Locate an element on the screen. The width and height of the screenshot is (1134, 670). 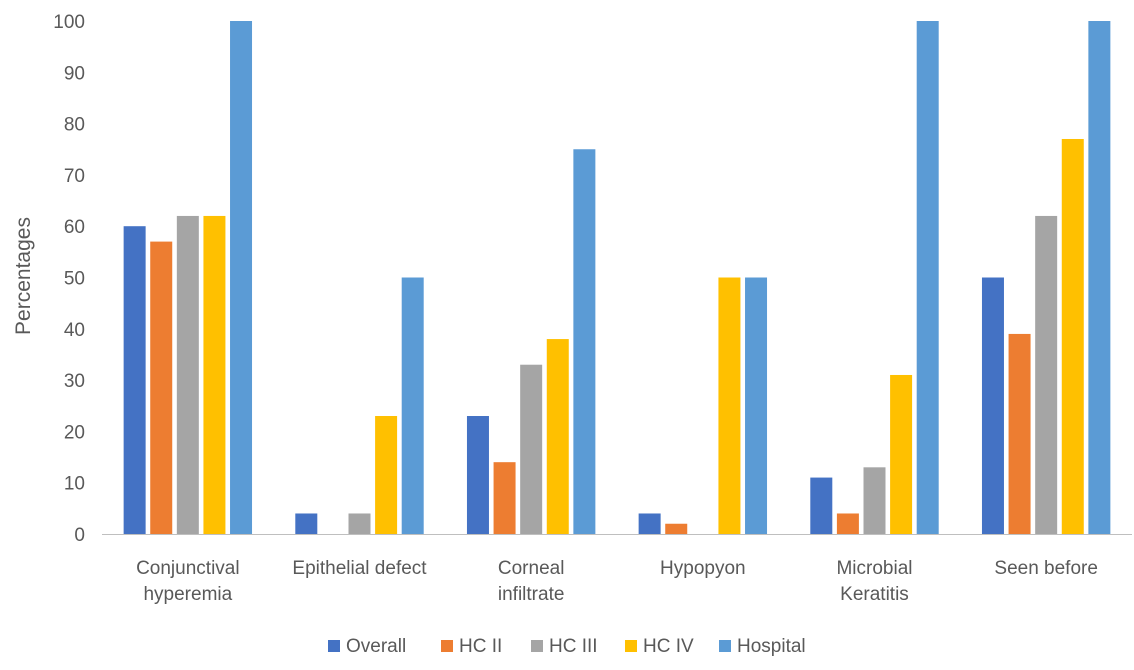
y-tick-label: 50 is located at coordinates (74, 279).